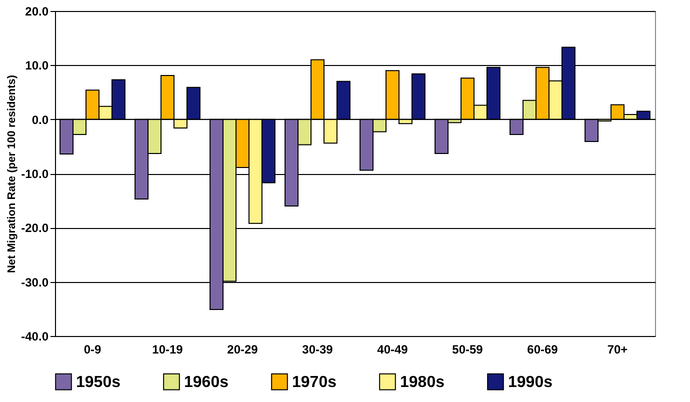 This screenshot has height=402, width=690. Describe the element at coordinates (12, 174) in the screenshot. I see `y-axis-title: Net Migration Rate (per 100 residents)` at that location.